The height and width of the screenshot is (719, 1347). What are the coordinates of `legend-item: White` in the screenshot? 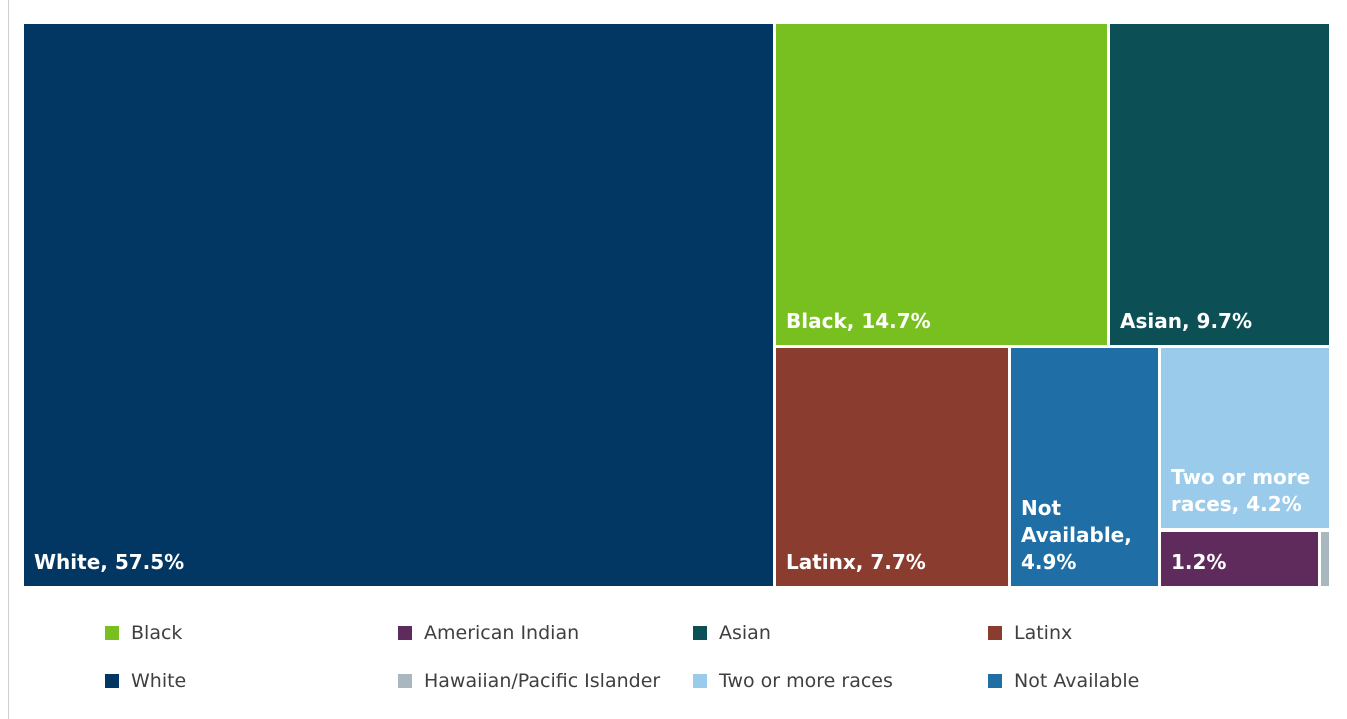 It's located at (145, 681).